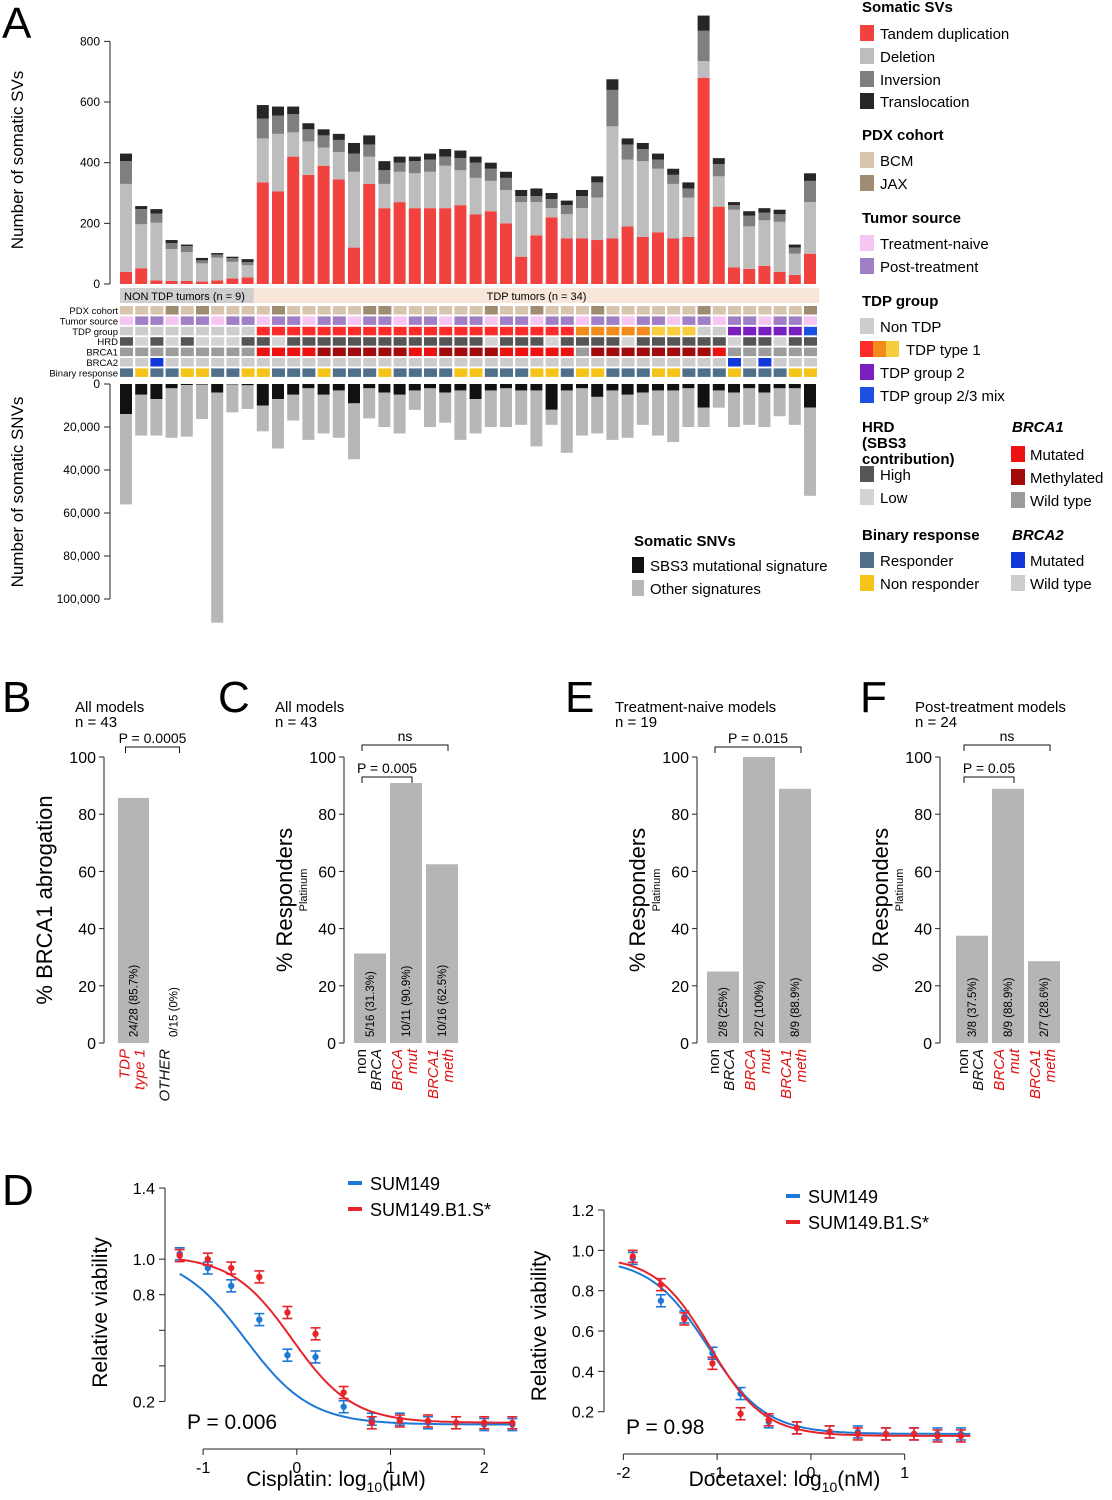 This screenshot has height=1500, width=1112. What do you see at coordinates (90, 163) in the screenshot?
I see `y-tick-label: 400` at bounding box center [90, 163].